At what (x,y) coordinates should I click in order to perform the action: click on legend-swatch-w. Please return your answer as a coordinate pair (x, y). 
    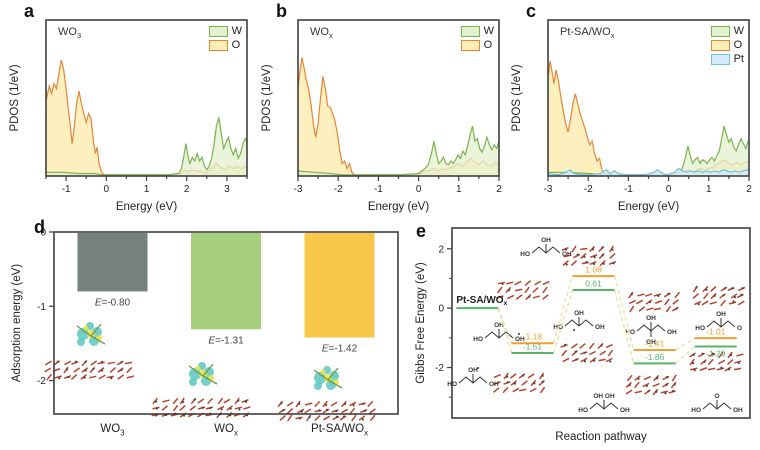
    Looking at the image, I should click on (218, 31).